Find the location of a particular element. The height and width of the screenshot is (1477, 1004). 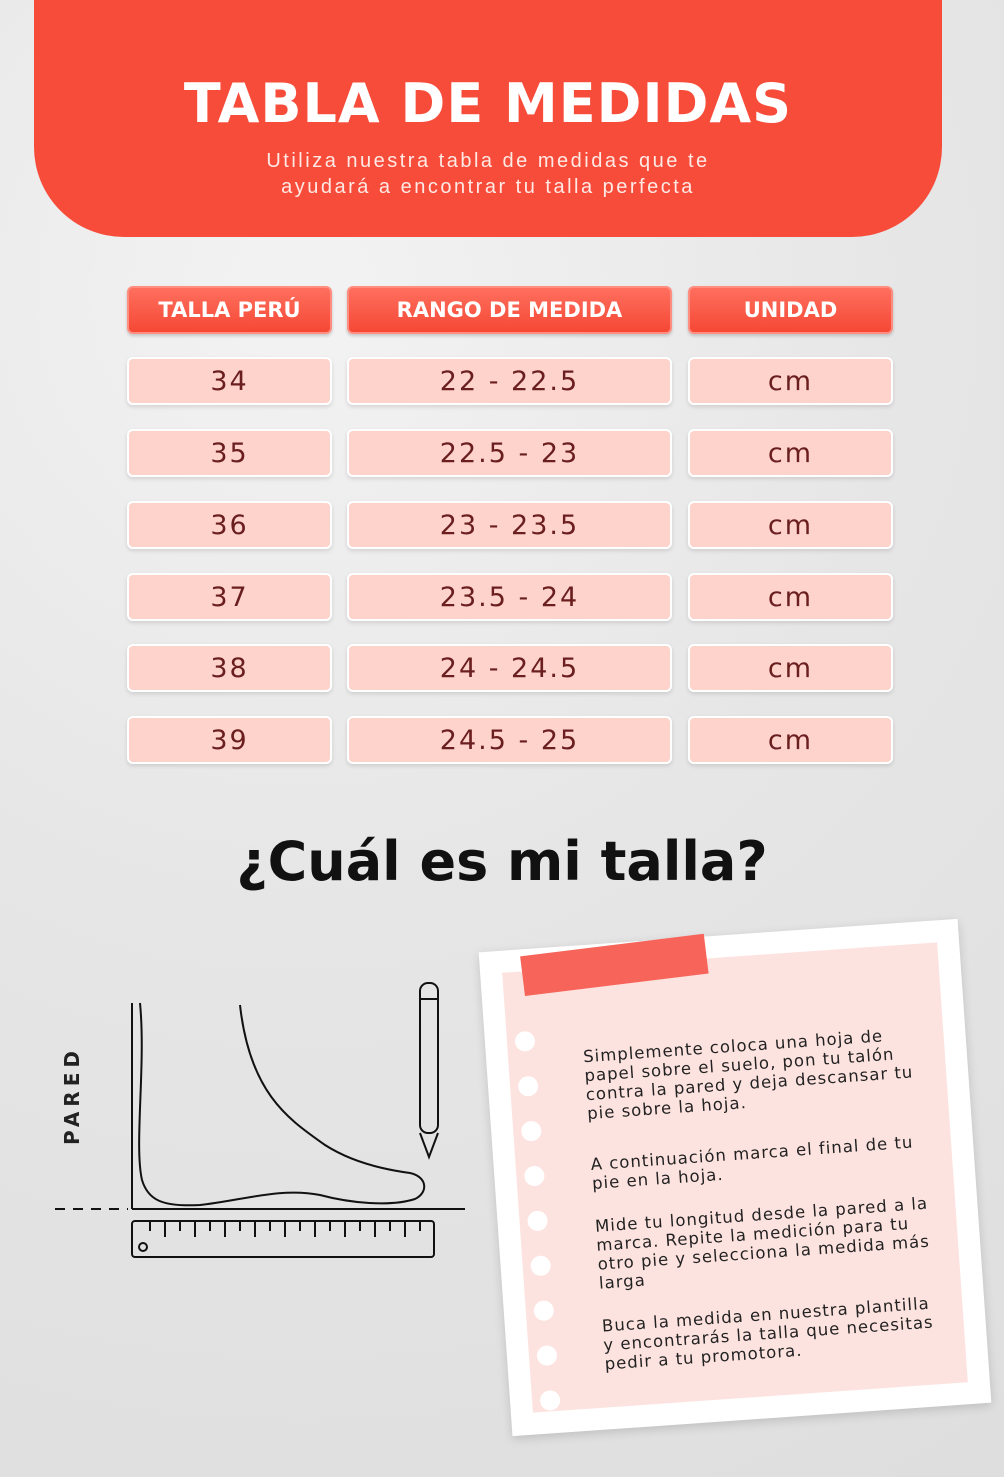

row-6-range: 24.5 - 25 is located at coordinates (509, 740).